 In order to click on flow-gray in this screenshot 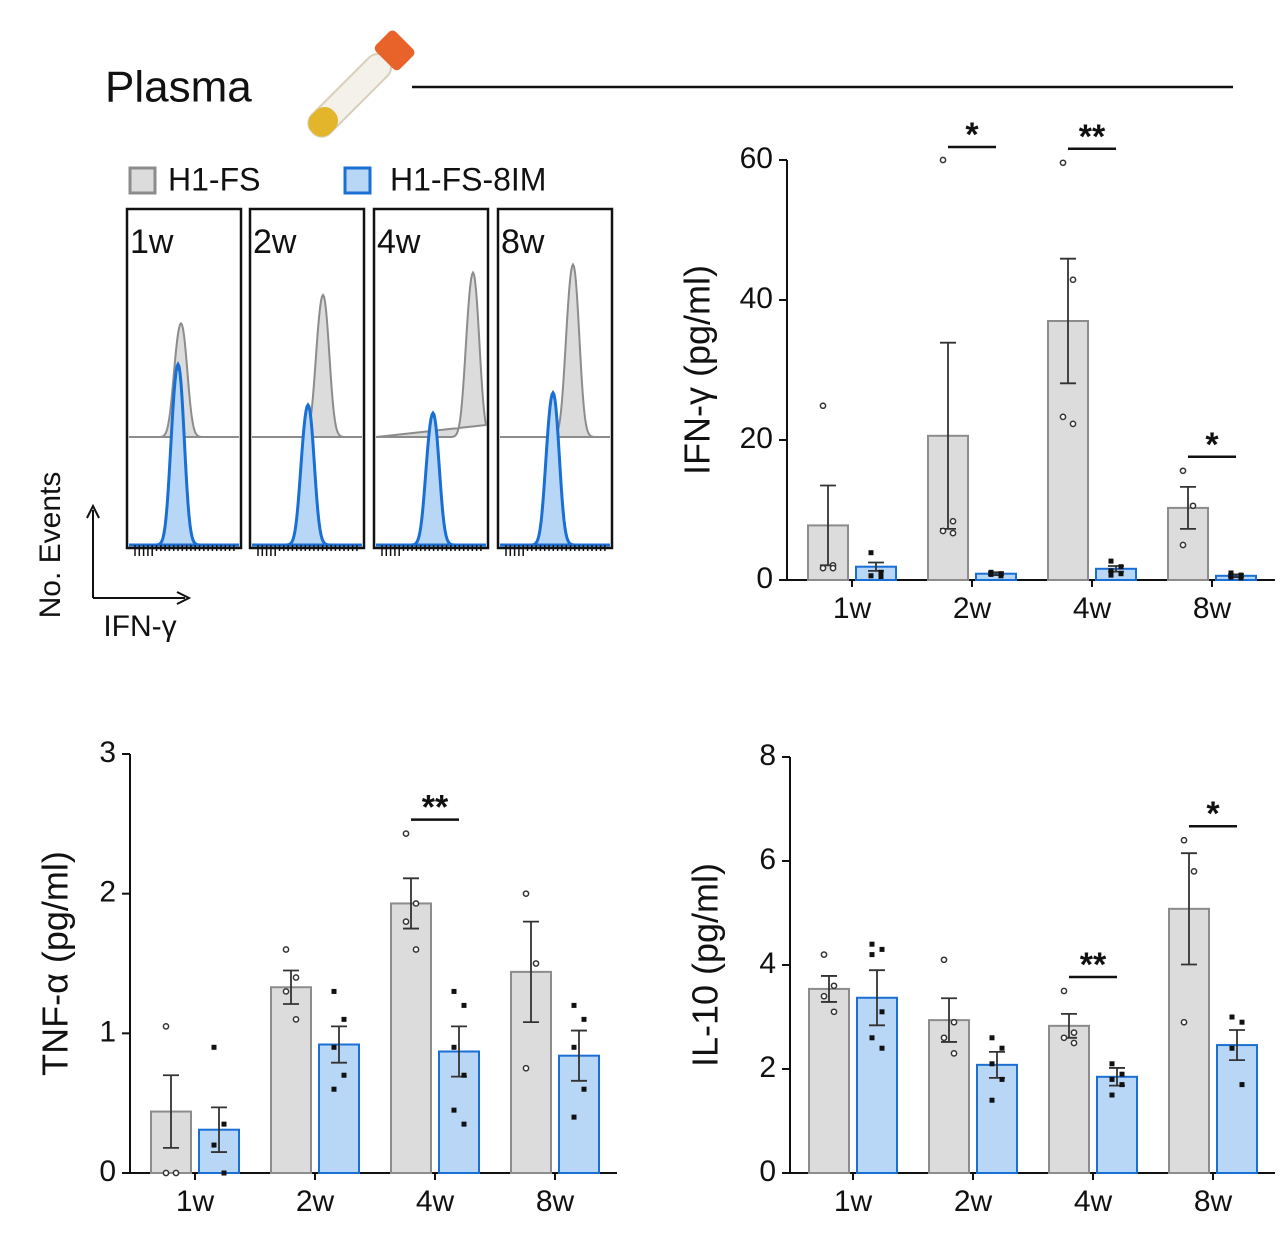, I will do `click(184, 379)`.